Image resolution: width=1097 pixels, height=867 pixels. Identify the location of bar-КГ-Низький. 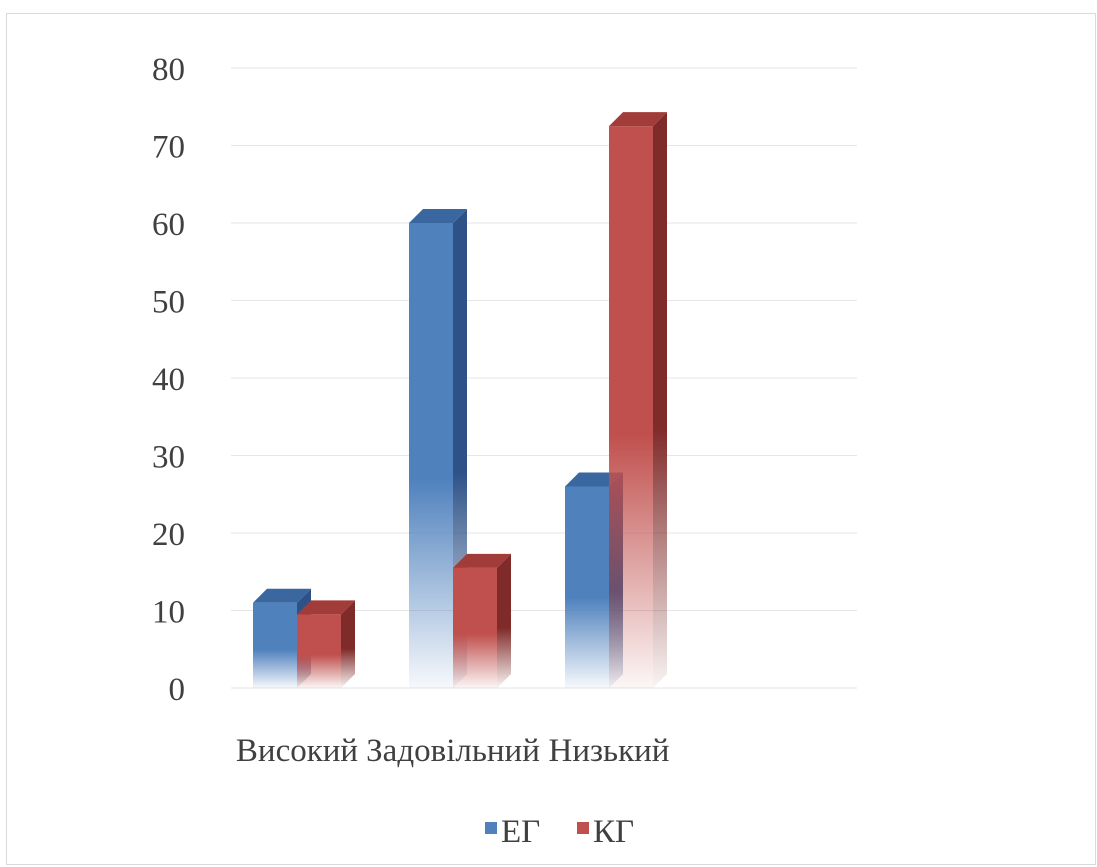
(638, 400).